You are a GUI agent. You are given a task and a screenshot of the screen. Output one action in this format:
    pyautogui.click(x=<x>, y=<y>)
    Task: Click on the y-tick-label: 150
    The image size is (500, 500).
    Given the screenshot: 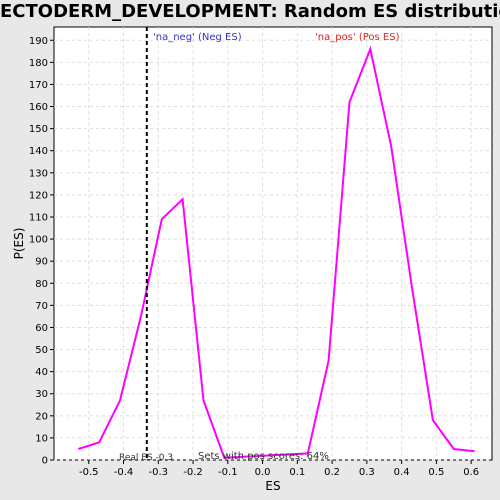 What is the action you would take?
    pyautogui.click(x=38, y=129)
    